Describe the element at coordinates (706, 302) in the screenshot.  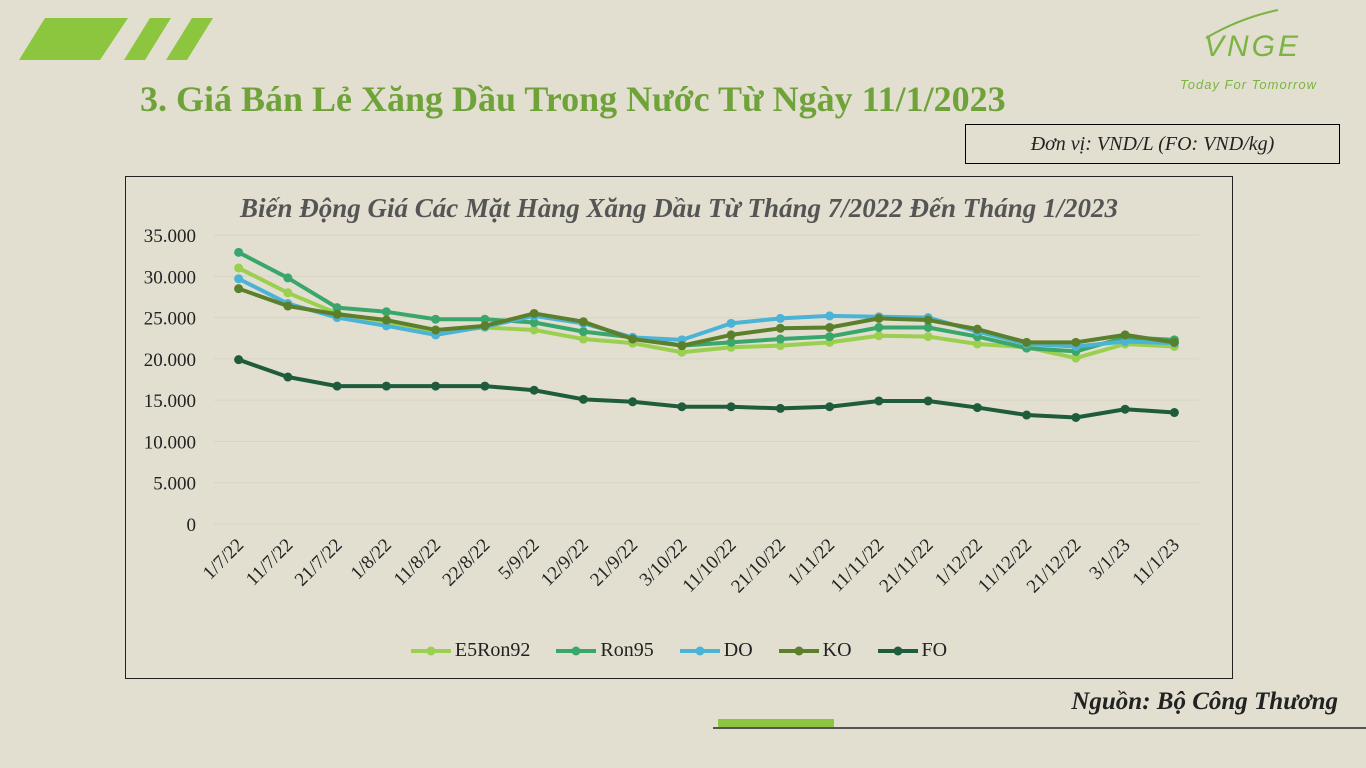
I see `series-line-ron95` at that location.